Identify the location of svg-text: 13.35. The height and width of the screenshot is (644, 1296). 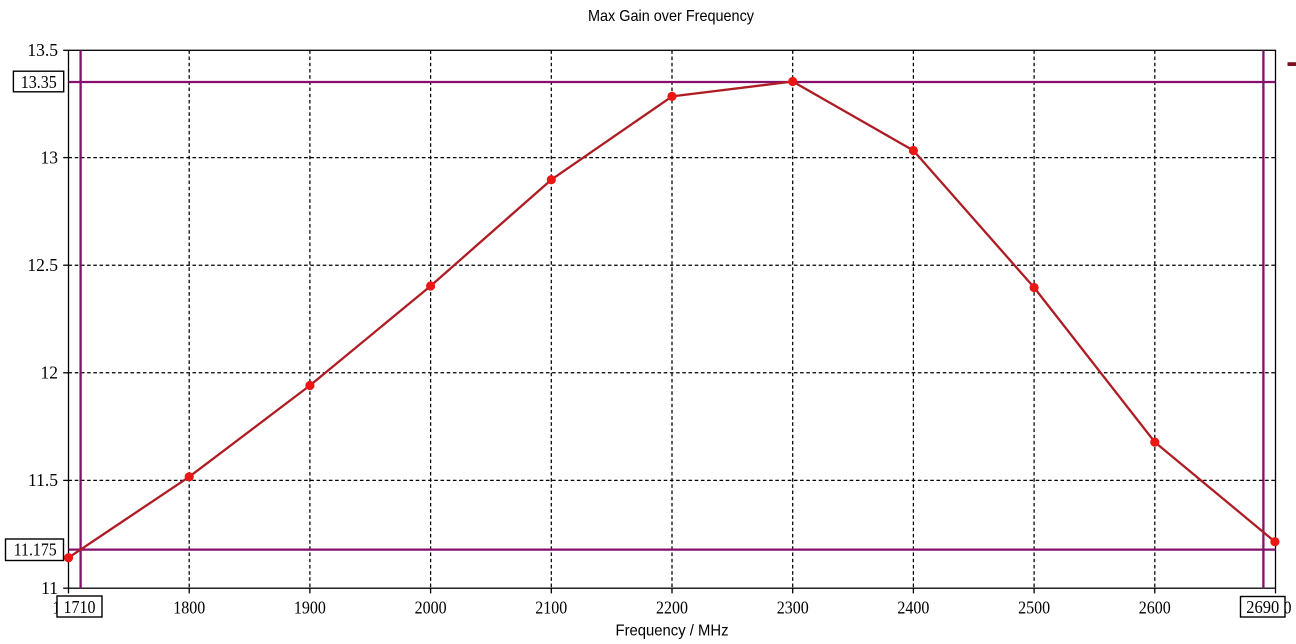
(39, 82).